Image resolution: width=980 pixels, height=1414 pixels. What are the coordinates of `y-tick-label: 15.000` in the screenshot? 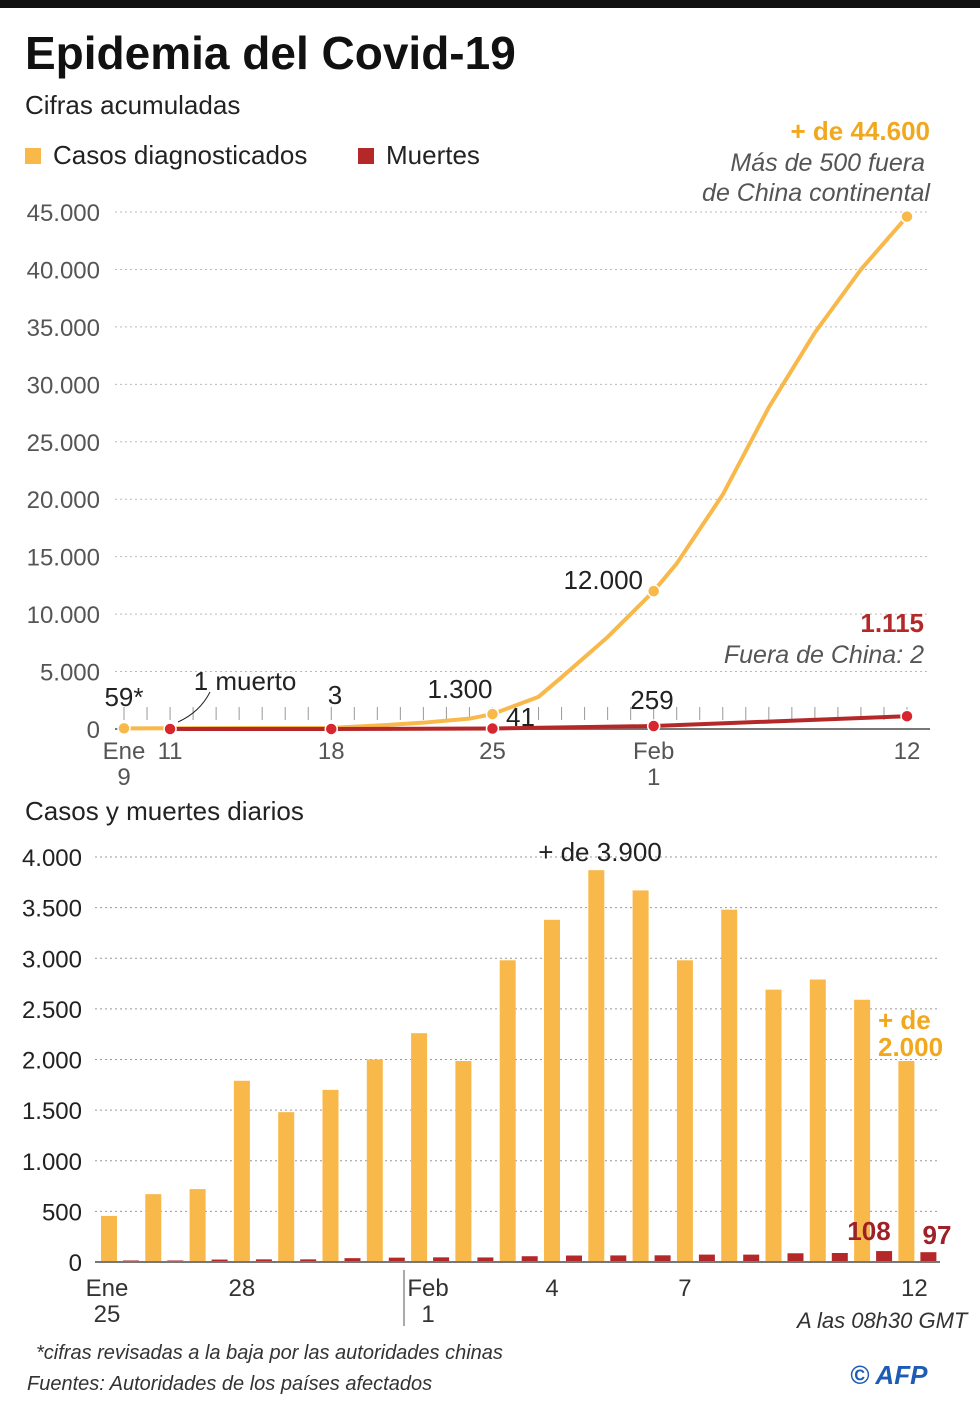 It's located at (63, 558).